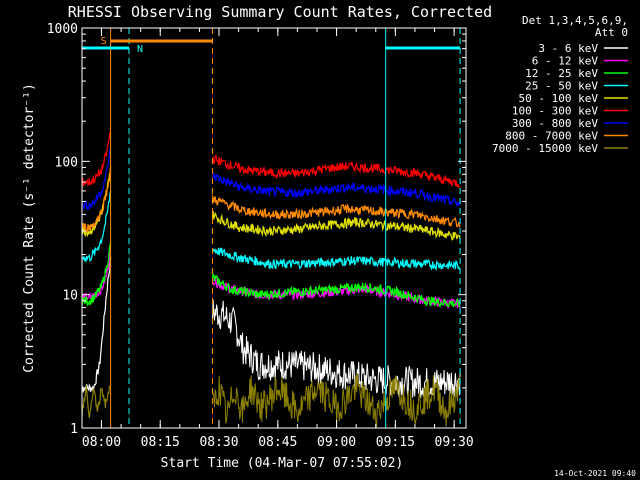 Image resolution: width=640 pixels, height=480 pixels. What do you see at coordinates (565, 61) in the screenshot?
I see `legend-entry-label: 6 - 12 keV` at bounding box center [565, 61].